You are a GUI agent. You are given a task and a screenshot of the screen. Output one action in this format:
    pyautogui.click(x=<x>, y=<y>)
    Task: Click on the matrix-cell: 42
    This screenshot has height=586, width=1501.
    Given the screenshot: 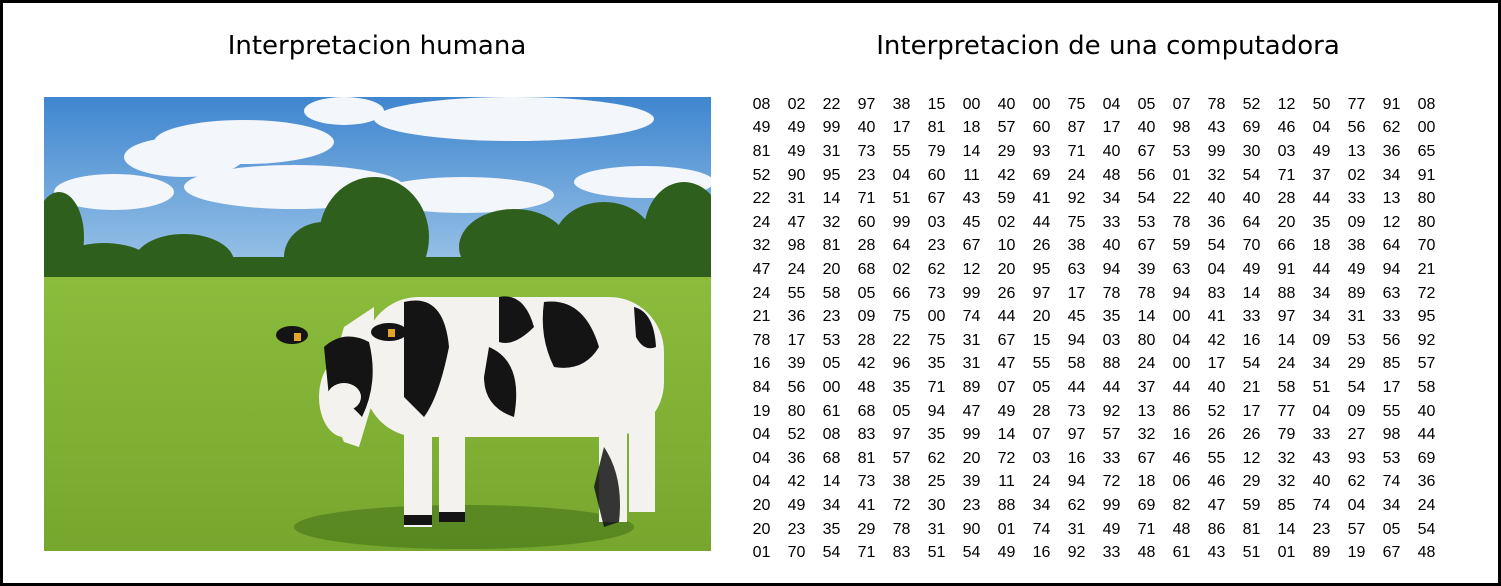 What is the action you would take?
    pyautogui.click(x=796, y=482)
    